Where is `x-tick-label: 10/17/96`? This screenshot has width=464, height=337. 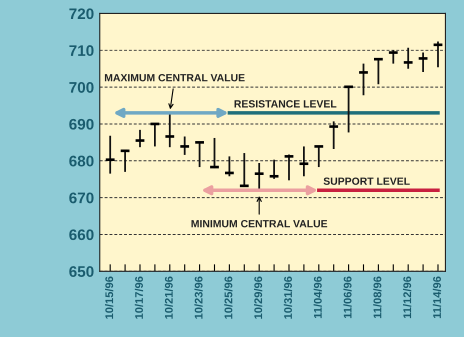
x-tick-label: 10/17/96 is located at coordinates (139, 297).